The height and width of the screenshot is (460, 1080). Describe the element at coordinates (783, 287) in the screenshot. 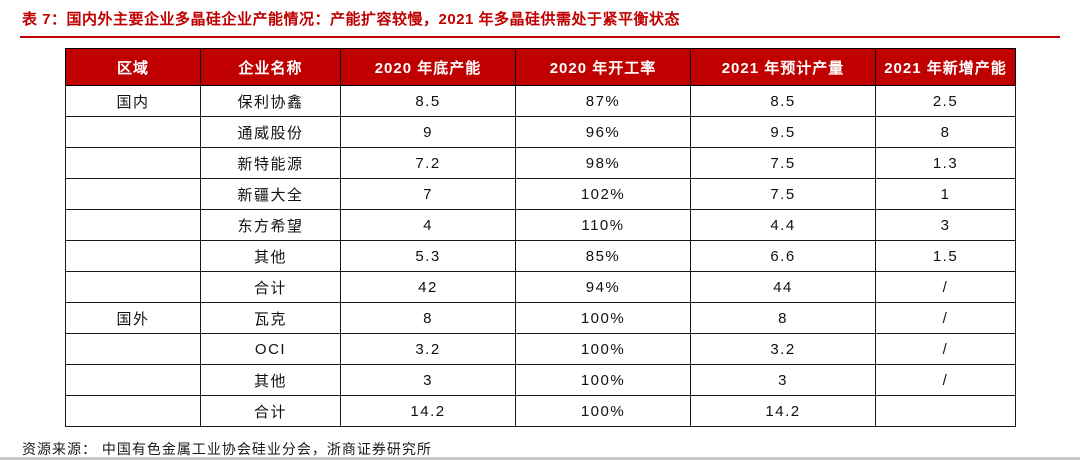

I see `output-2021-cell: 44` at that location.